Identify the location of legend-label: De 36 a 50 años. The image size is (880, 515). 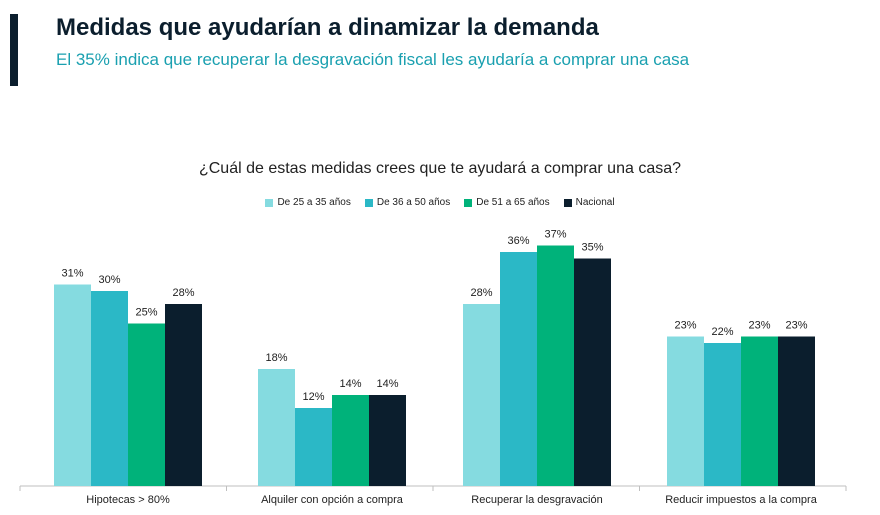
(413, 202).